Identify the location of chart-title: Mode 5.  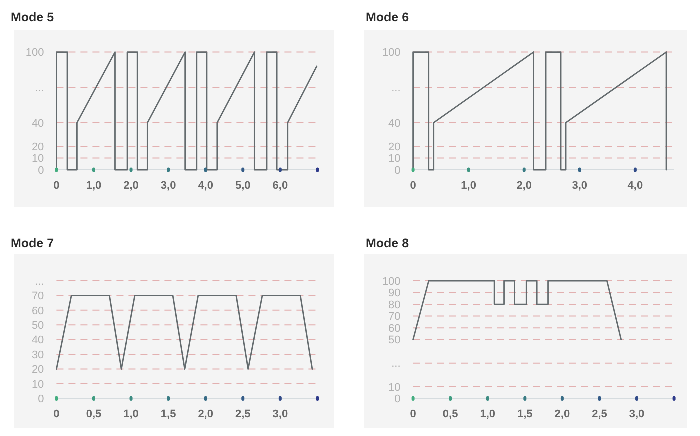
(32, 17).